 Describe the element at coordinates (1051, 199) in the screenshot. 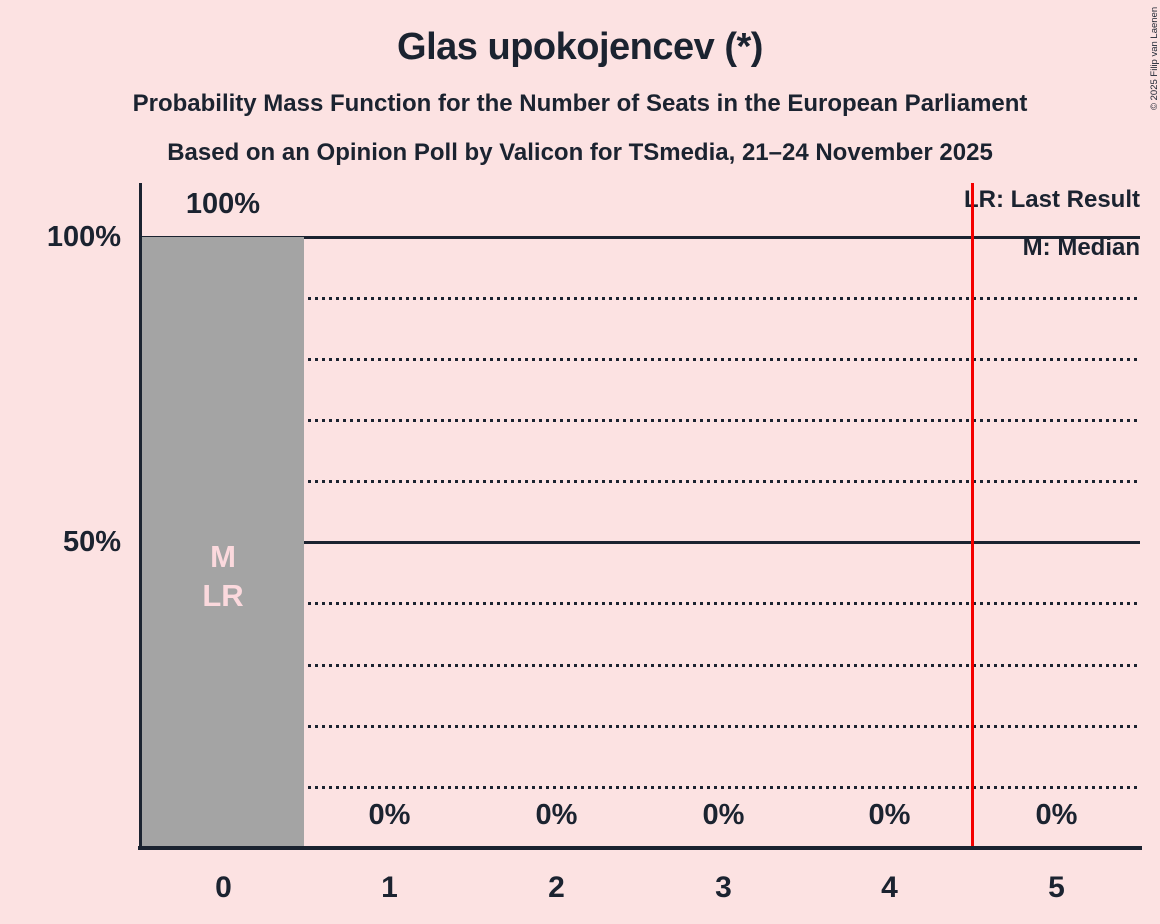

I see `legend-last-result: LR: Last Result` at that location.